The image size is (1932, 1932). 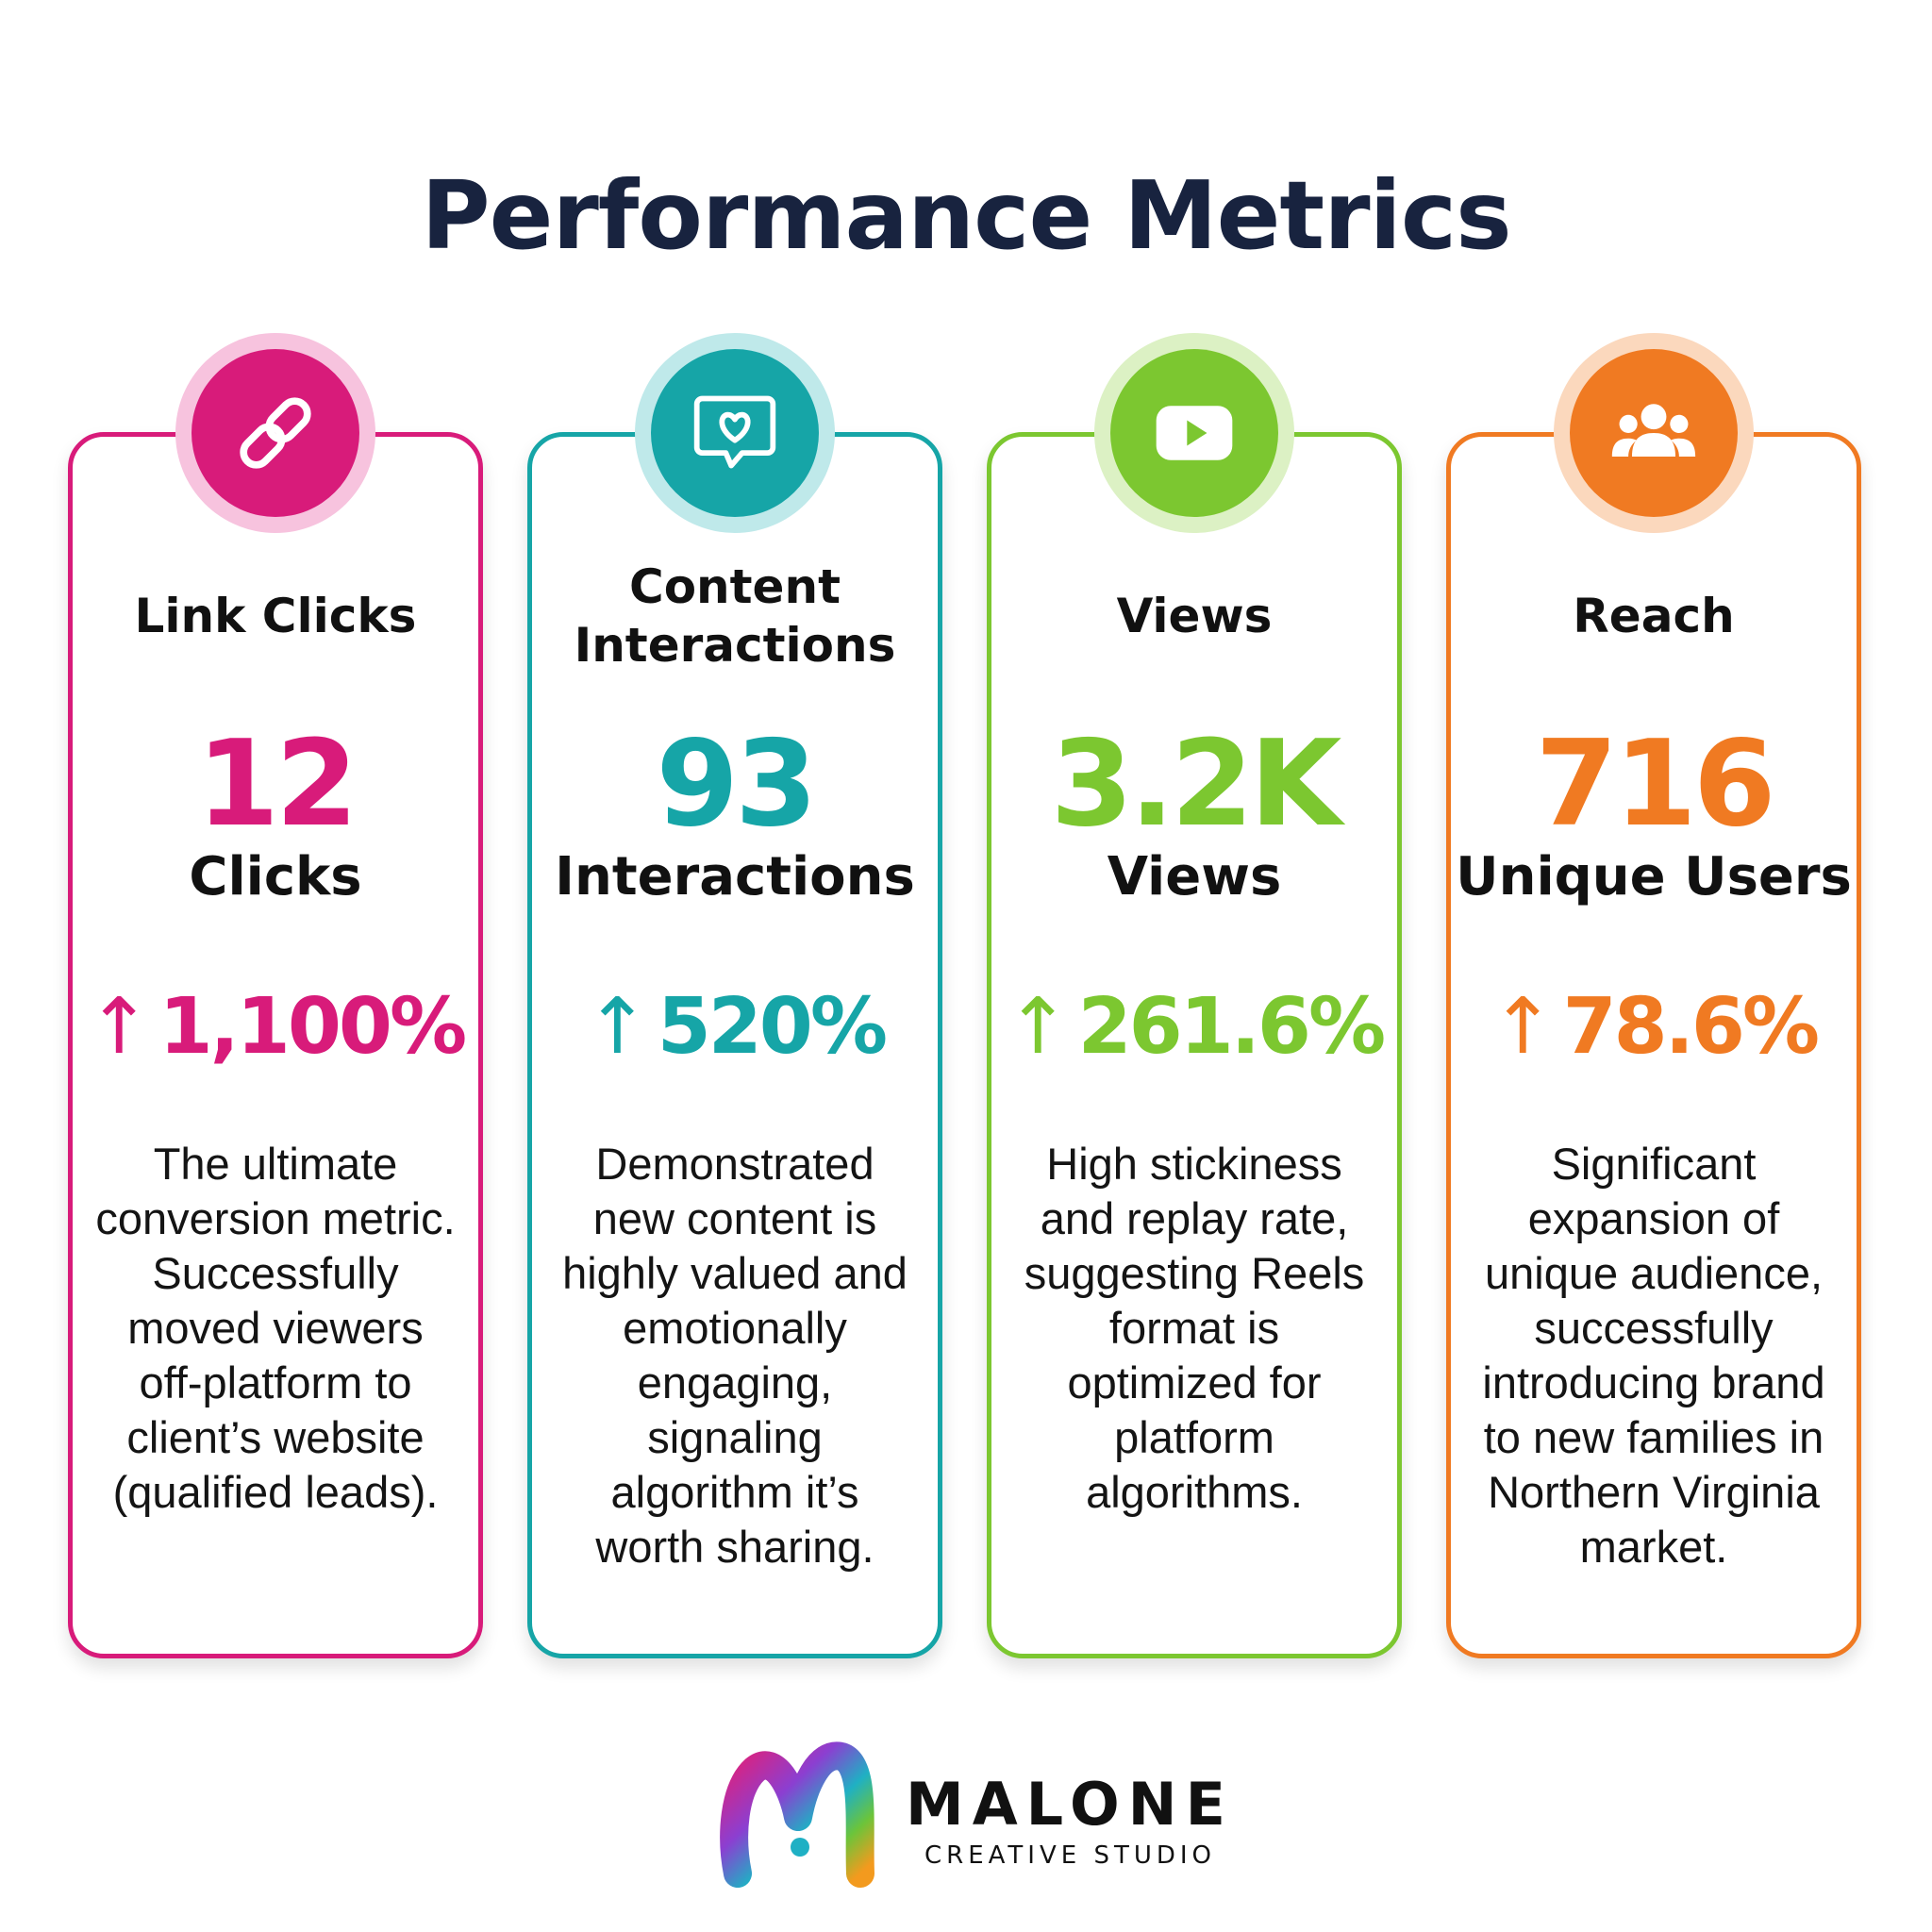 I want to click on change-value: 520%, so click(x=773, y=1027).